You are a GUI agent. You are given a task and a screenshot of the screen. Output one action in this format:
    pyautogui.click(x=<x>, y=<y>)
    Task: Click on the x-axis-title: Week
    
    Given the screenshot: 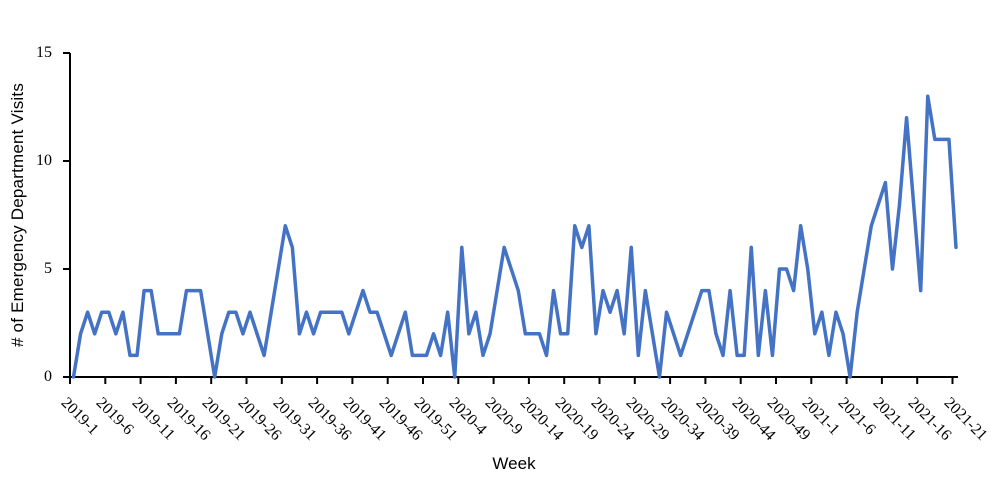 What is the action you would take?
    pyautogui.click(x=514, y=463)
    